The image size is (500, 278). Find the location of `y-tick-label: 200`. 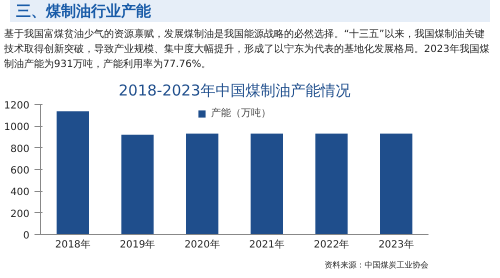

y-tick-label: 200 is located at coordinates (20, 214).